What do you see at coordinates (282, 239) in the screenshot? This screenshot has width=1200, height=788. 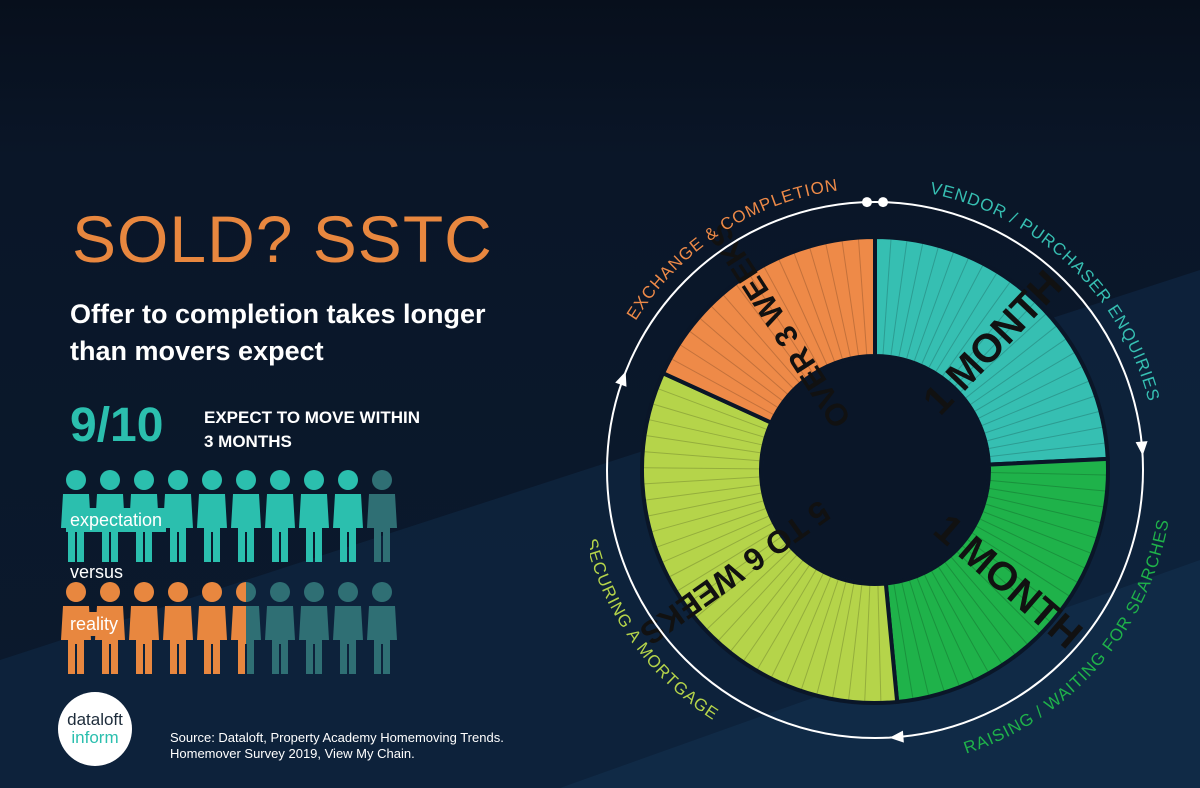 I see `page-title: SOLD? SSTC` at bounding box center [282, 239].